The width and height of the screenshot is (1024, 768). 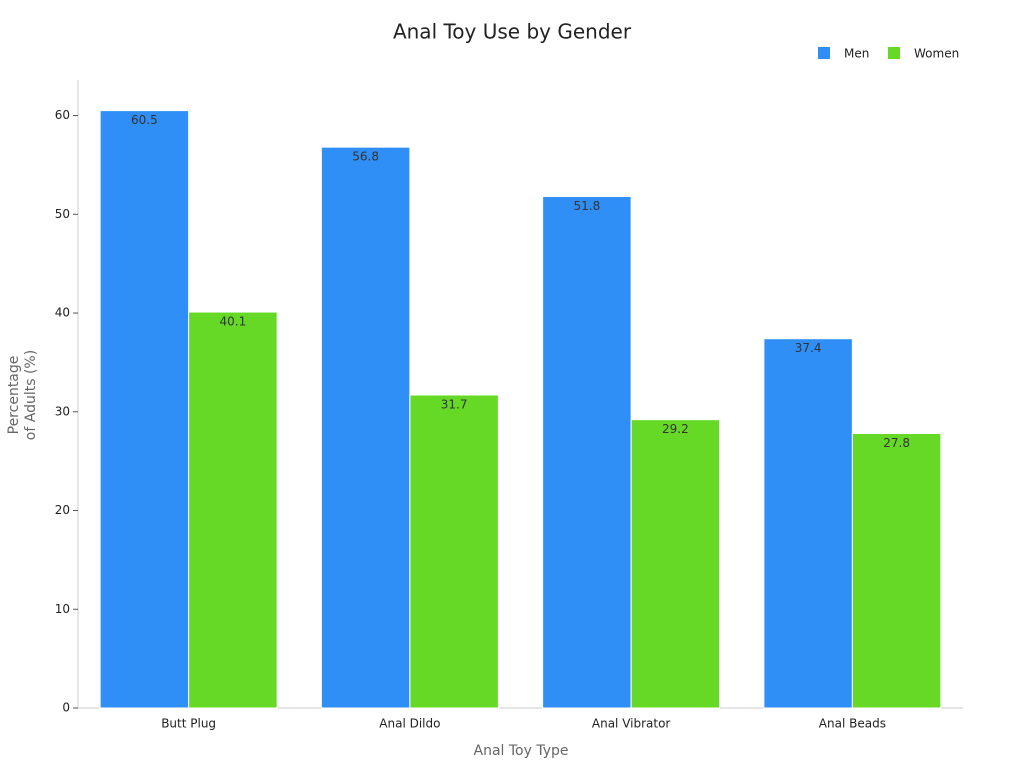 What do you see at coordinates (62, 609) in the screenshot?
I see `y-tick-label: 10` at bounding box center [62, 609].